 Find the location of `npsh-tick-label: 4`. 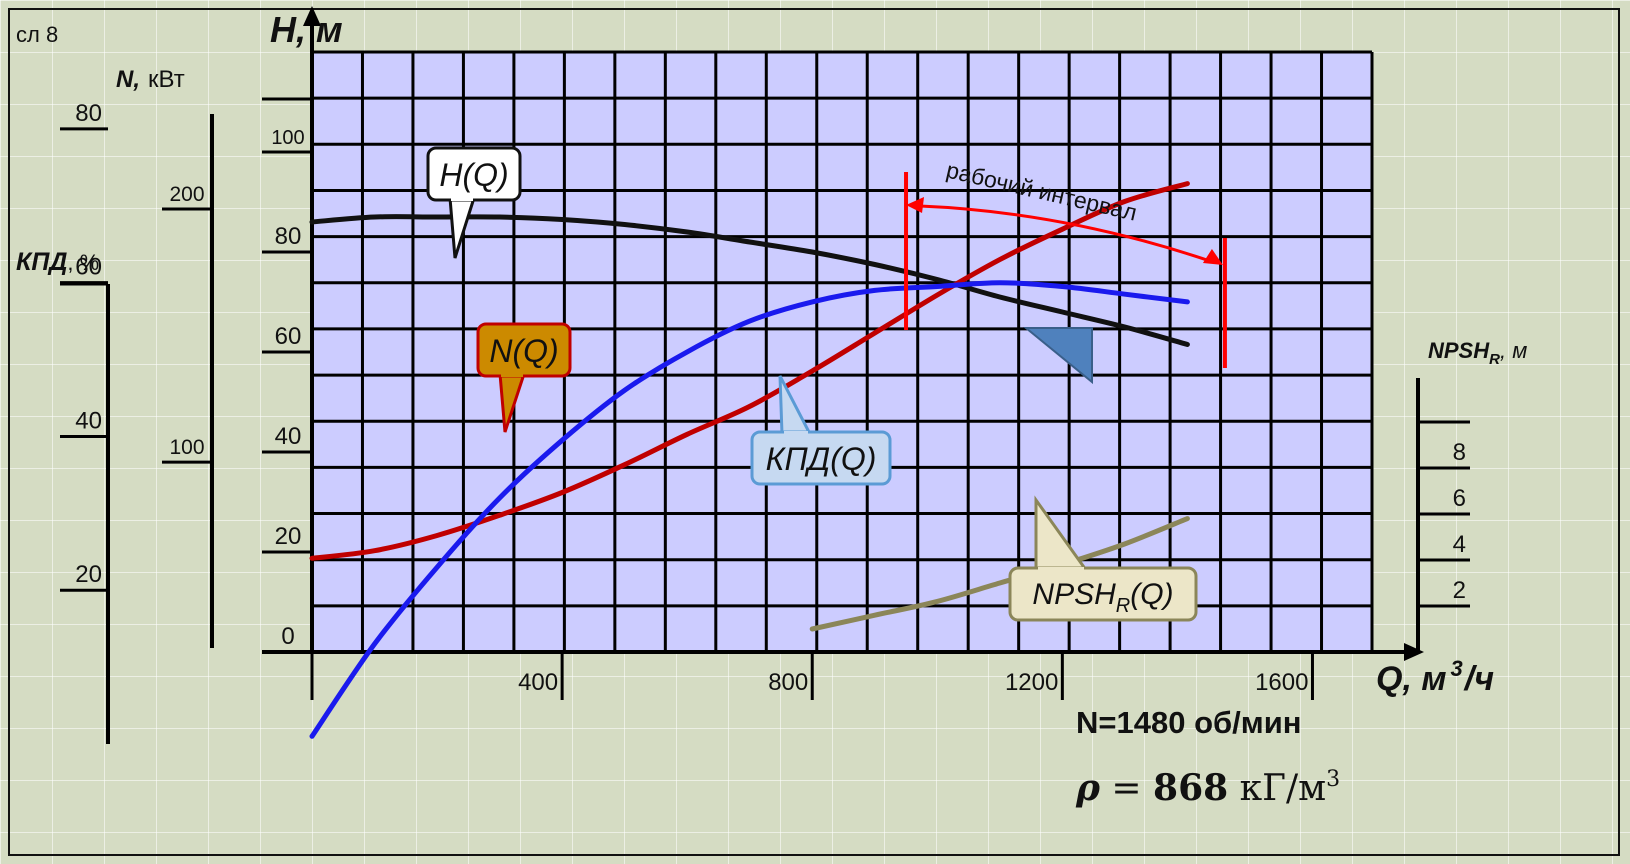

npsh-tick-label: 4 is located at coordinates (1459, 544).